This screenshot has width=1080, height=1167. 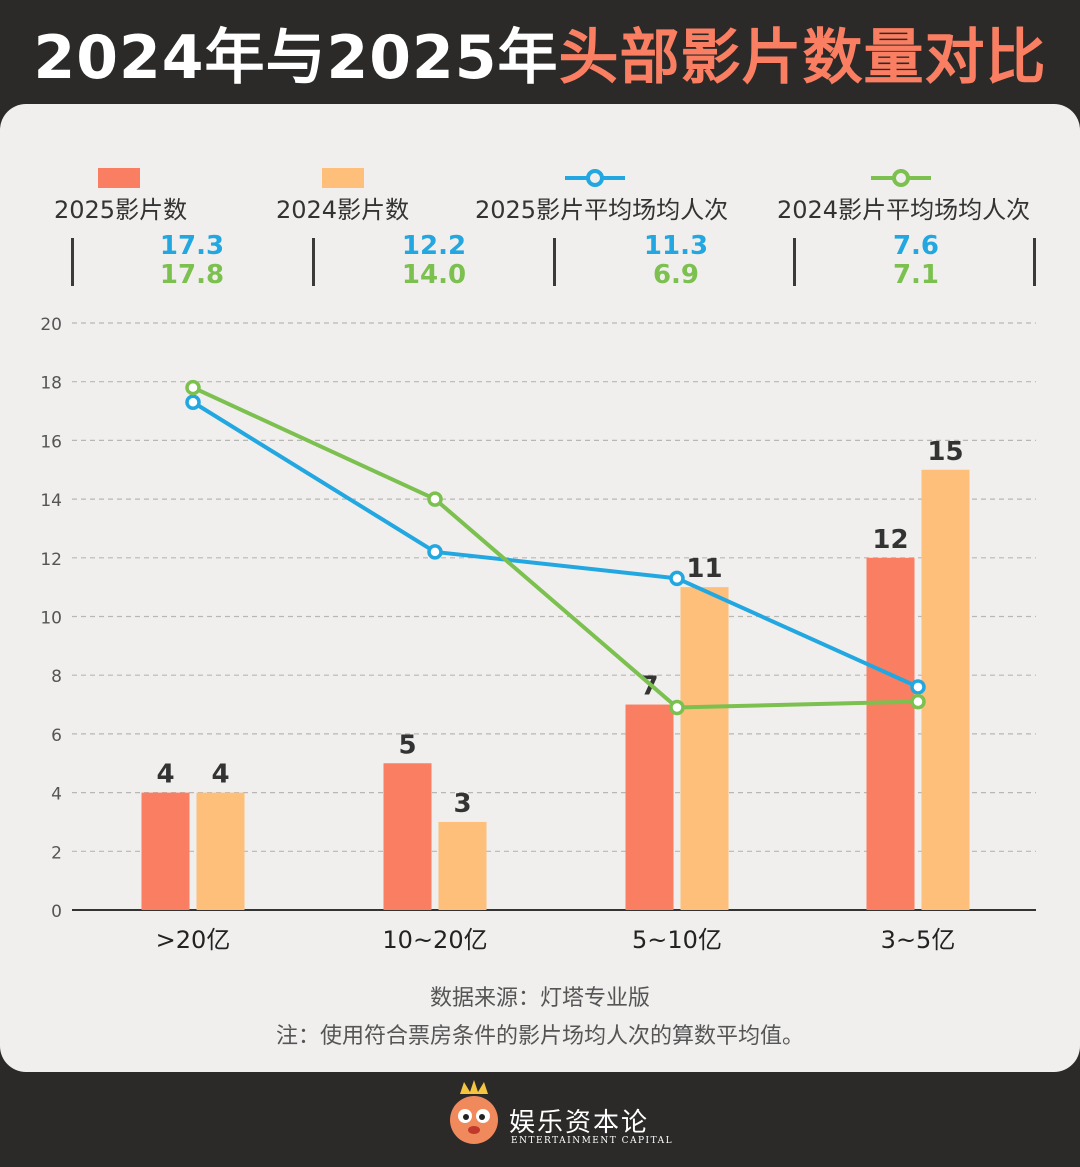 I want to click on x-tick-label: >20亿, so click(x=193, y=940).